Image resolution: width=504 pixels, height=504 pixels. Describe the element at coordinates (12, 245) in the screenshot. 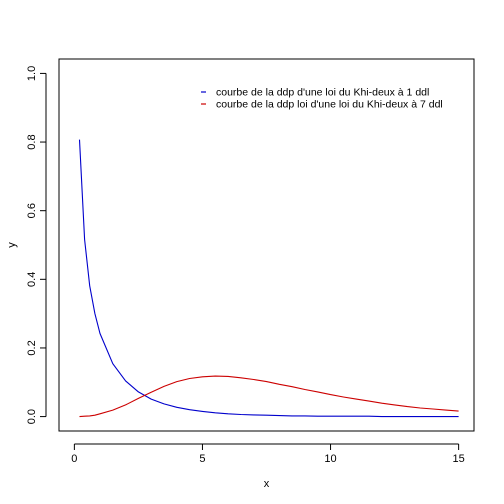

I see `y-axis-title: y` at that location.